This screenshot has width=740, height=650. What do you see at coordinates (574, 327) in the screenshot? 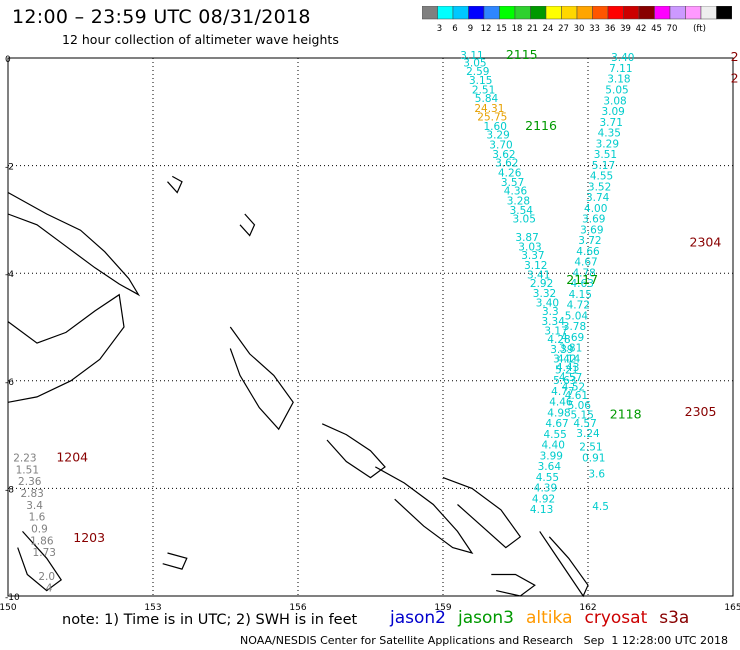
I see `swh-value: 3.78` at bounding box center [574, 327].